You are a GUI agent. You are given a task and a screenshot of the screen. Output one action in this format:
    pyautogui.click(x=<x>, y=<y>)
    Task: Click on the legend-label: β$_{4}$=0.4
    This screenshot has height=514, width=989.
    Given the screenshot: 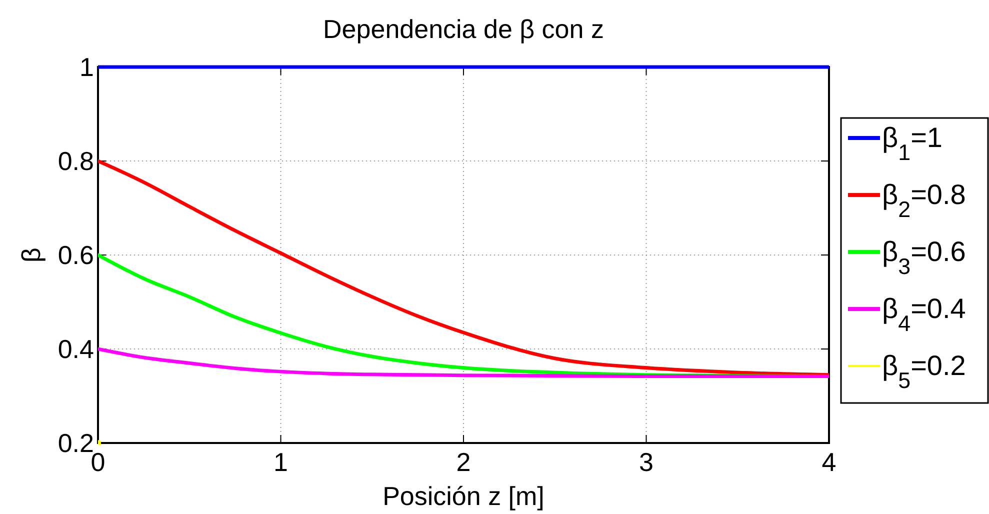 What is the action you would take?
    pyautogui.click(x=924, y=314)
    